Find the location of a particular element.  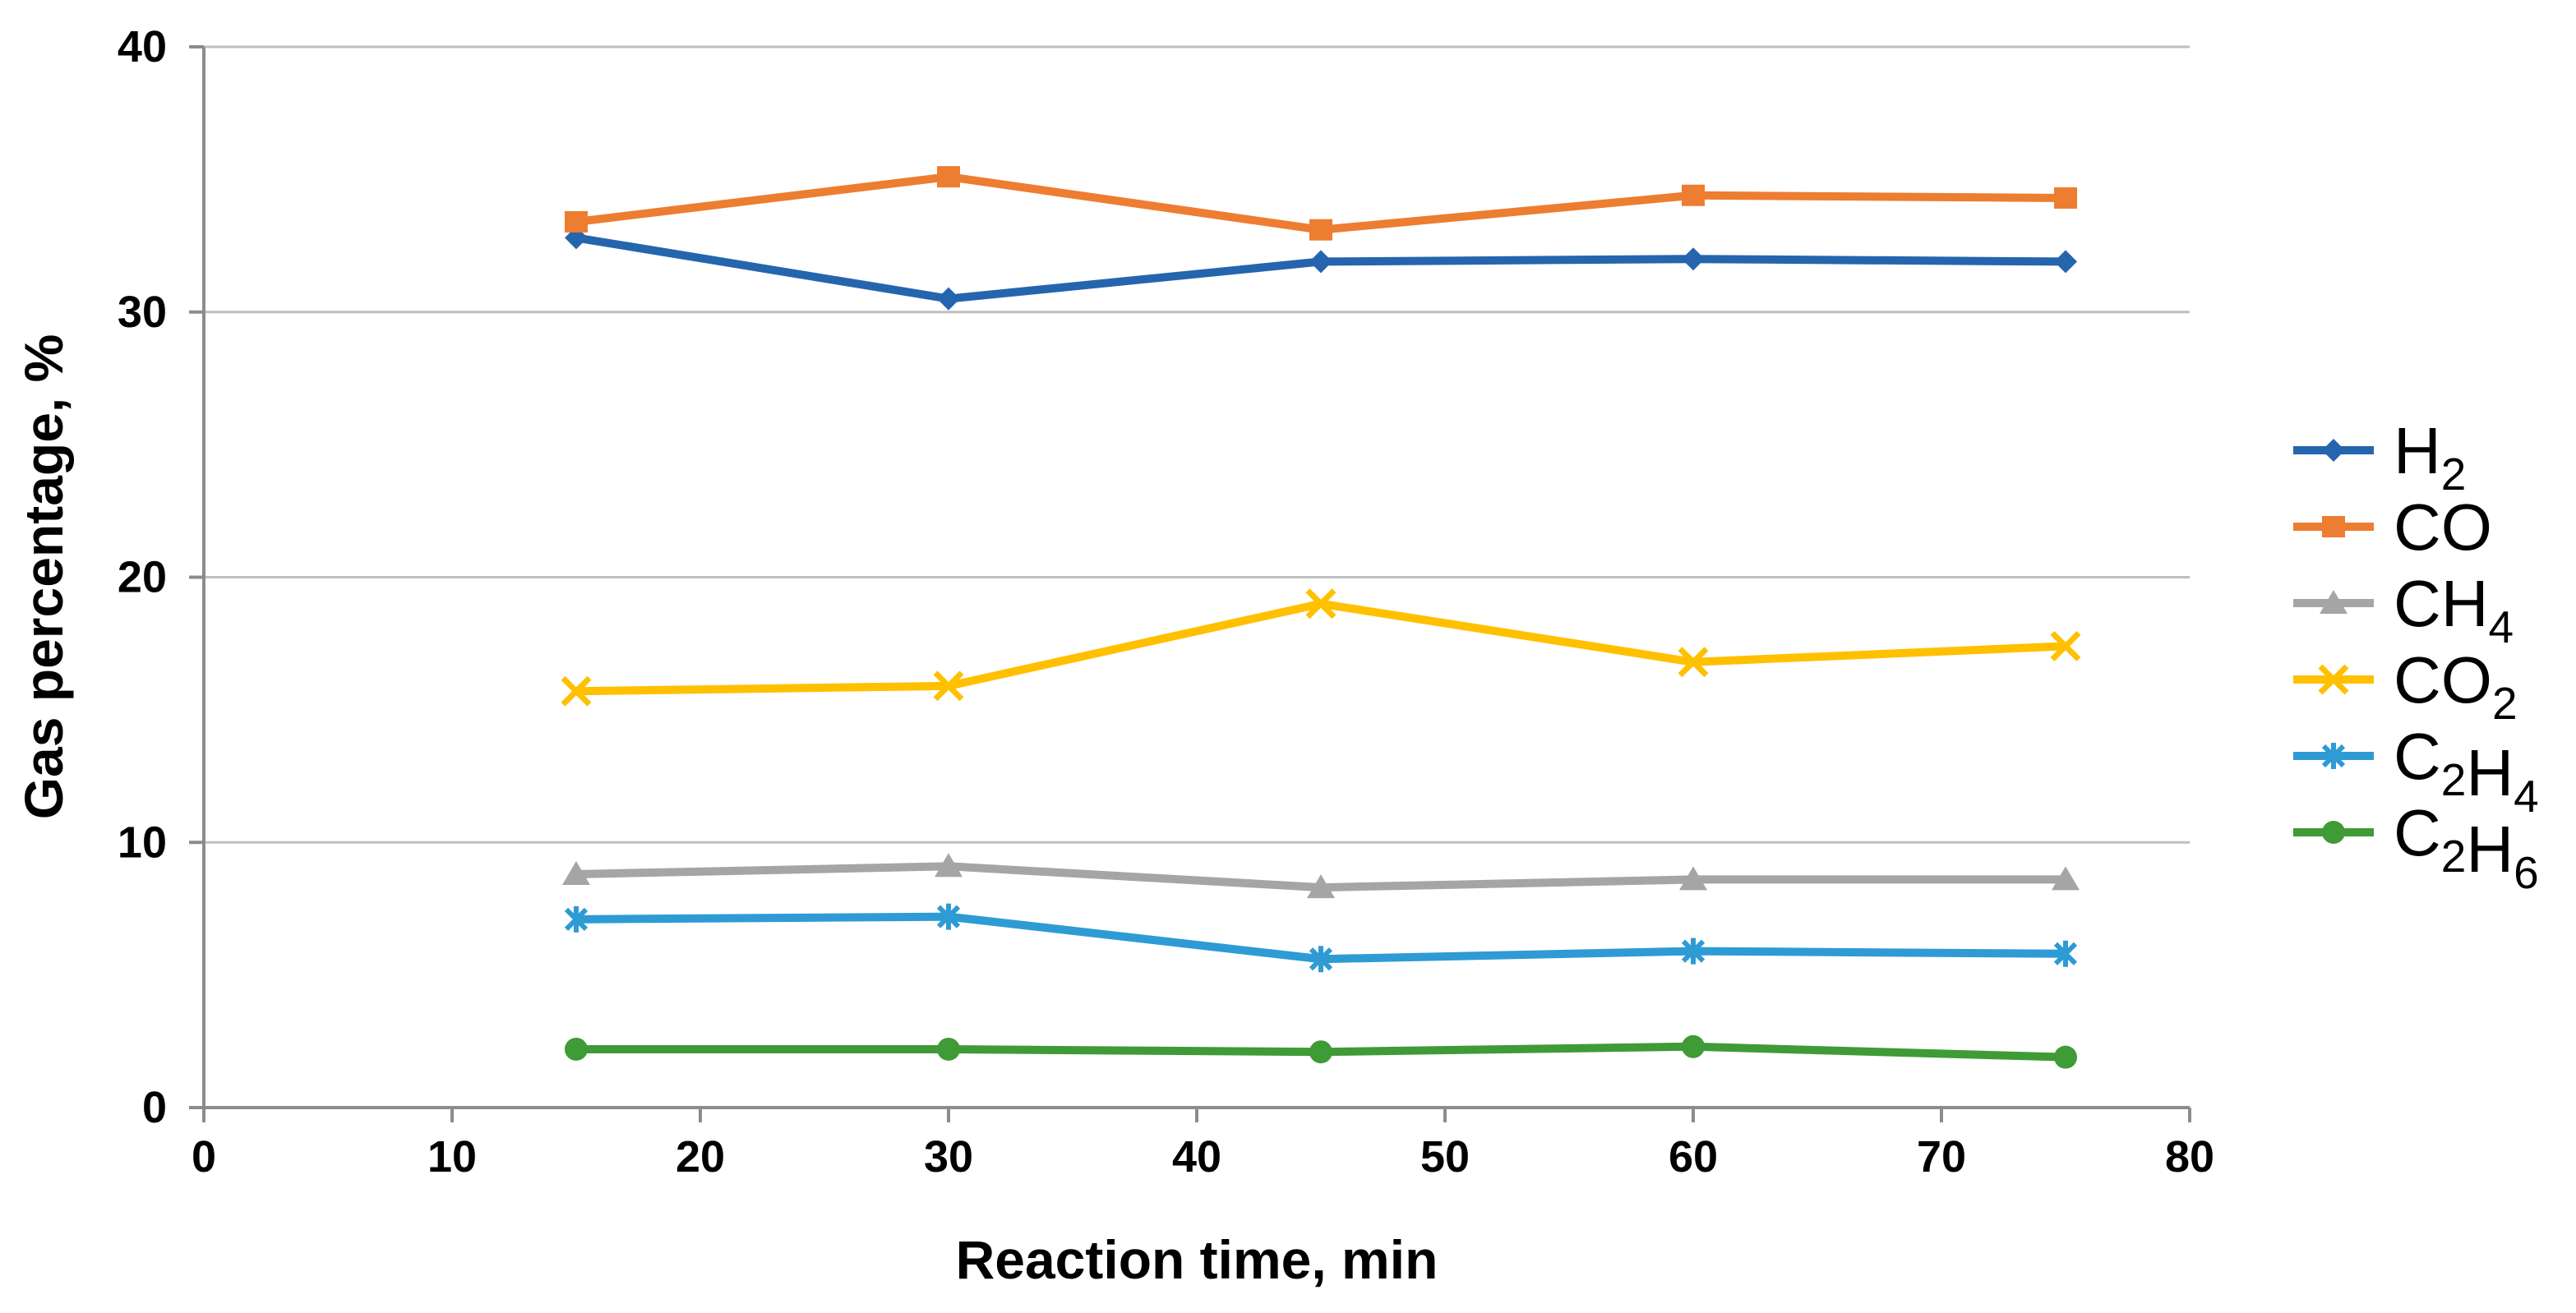

legend-item-C2H4: C2H4 is located at coordinates (2416, 771).